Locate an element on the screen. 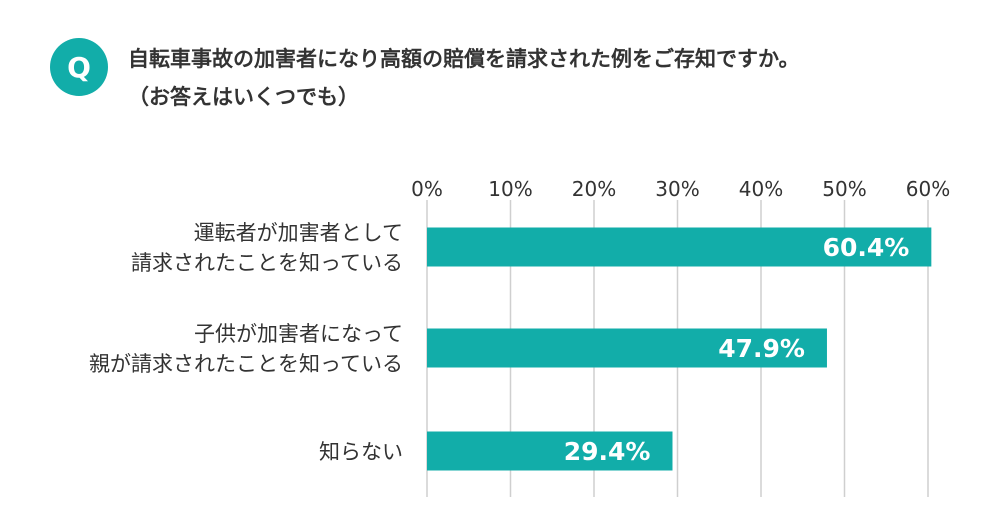 Image resolution: width=987 pixels, height=528 pixels. tick-label: 60% is located at coordinates (928, 189).